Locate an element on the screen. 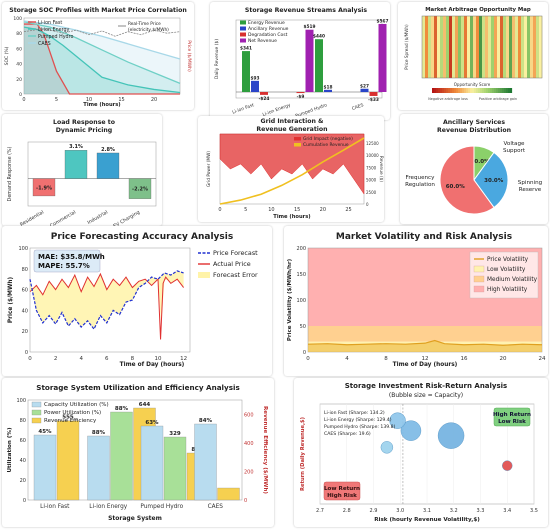  rev-category-label: Li-ion Fast is located at coordinates (244, 108).